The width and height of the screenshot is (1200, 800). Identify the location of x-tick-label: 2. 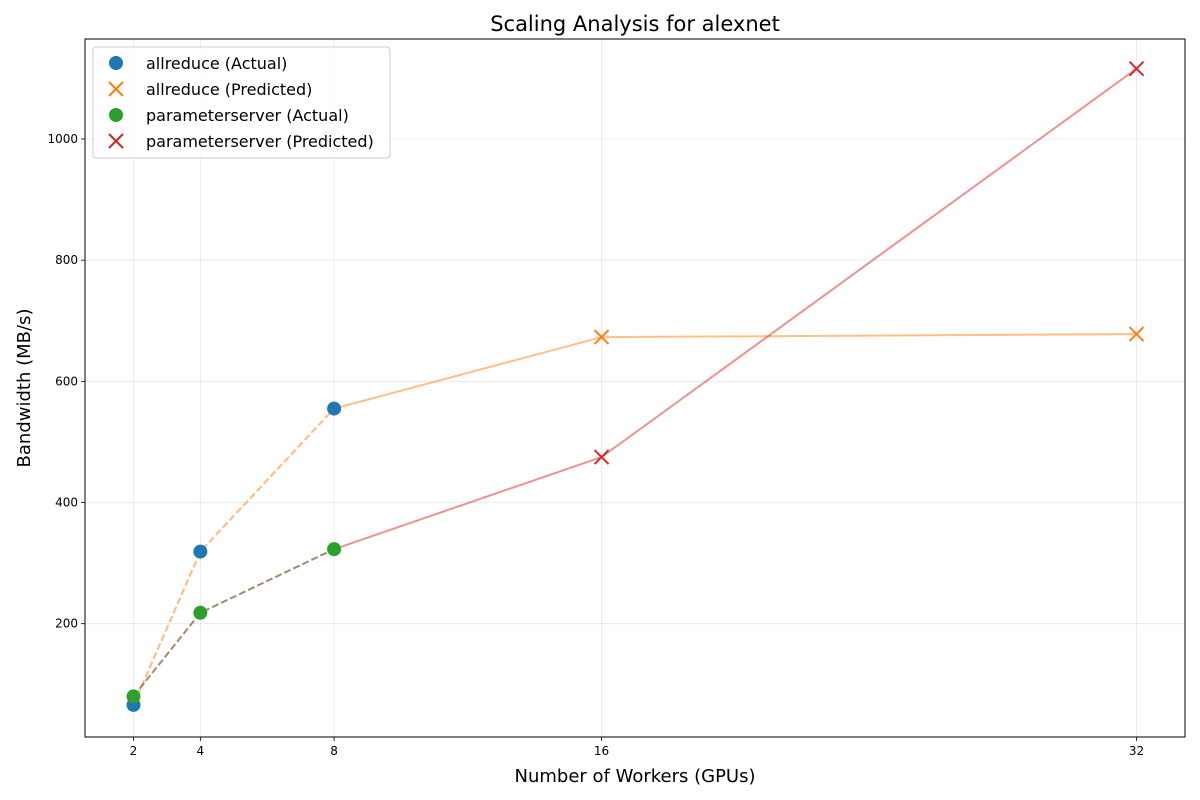
(134, 751).